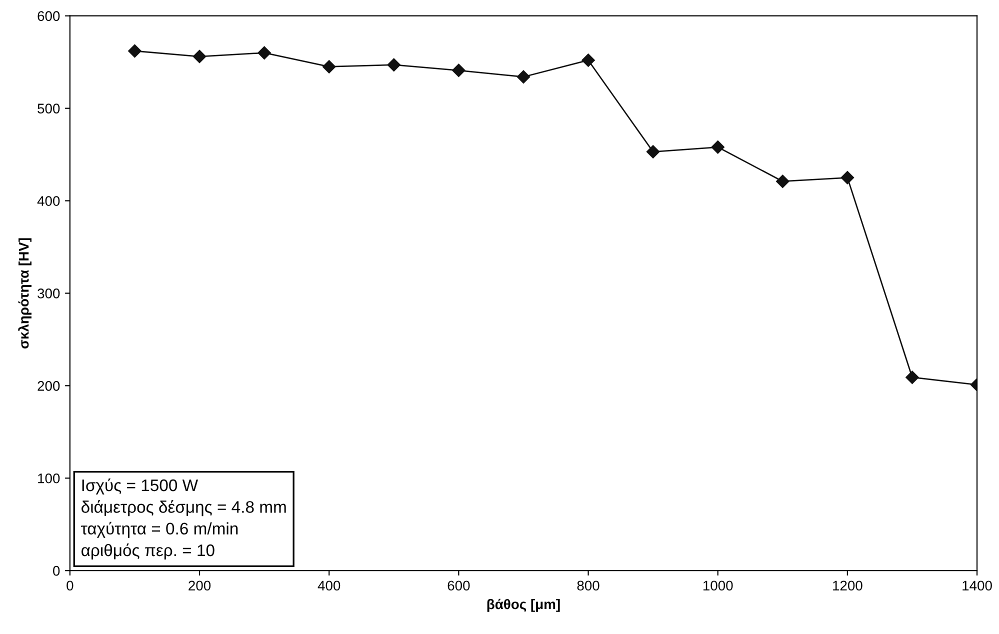 The width and height of the screenshot is (999, 634). I want to click on y-tick-label: 0, so click(56, 571).